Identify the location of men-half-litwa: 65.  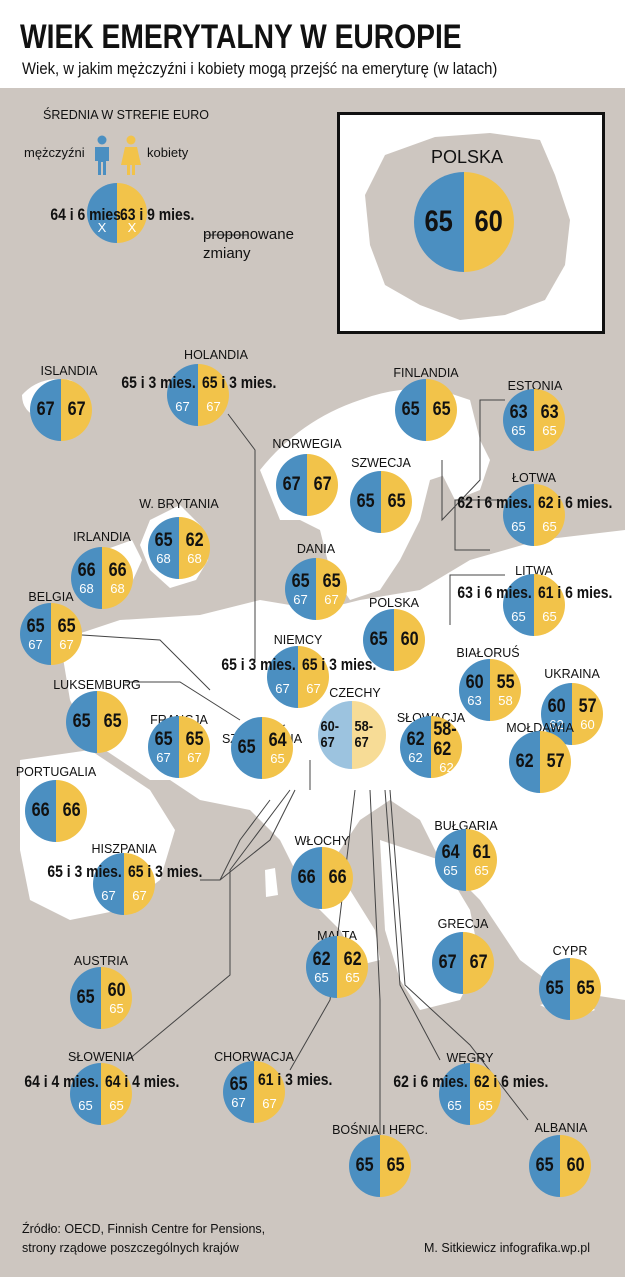
(518, 605).